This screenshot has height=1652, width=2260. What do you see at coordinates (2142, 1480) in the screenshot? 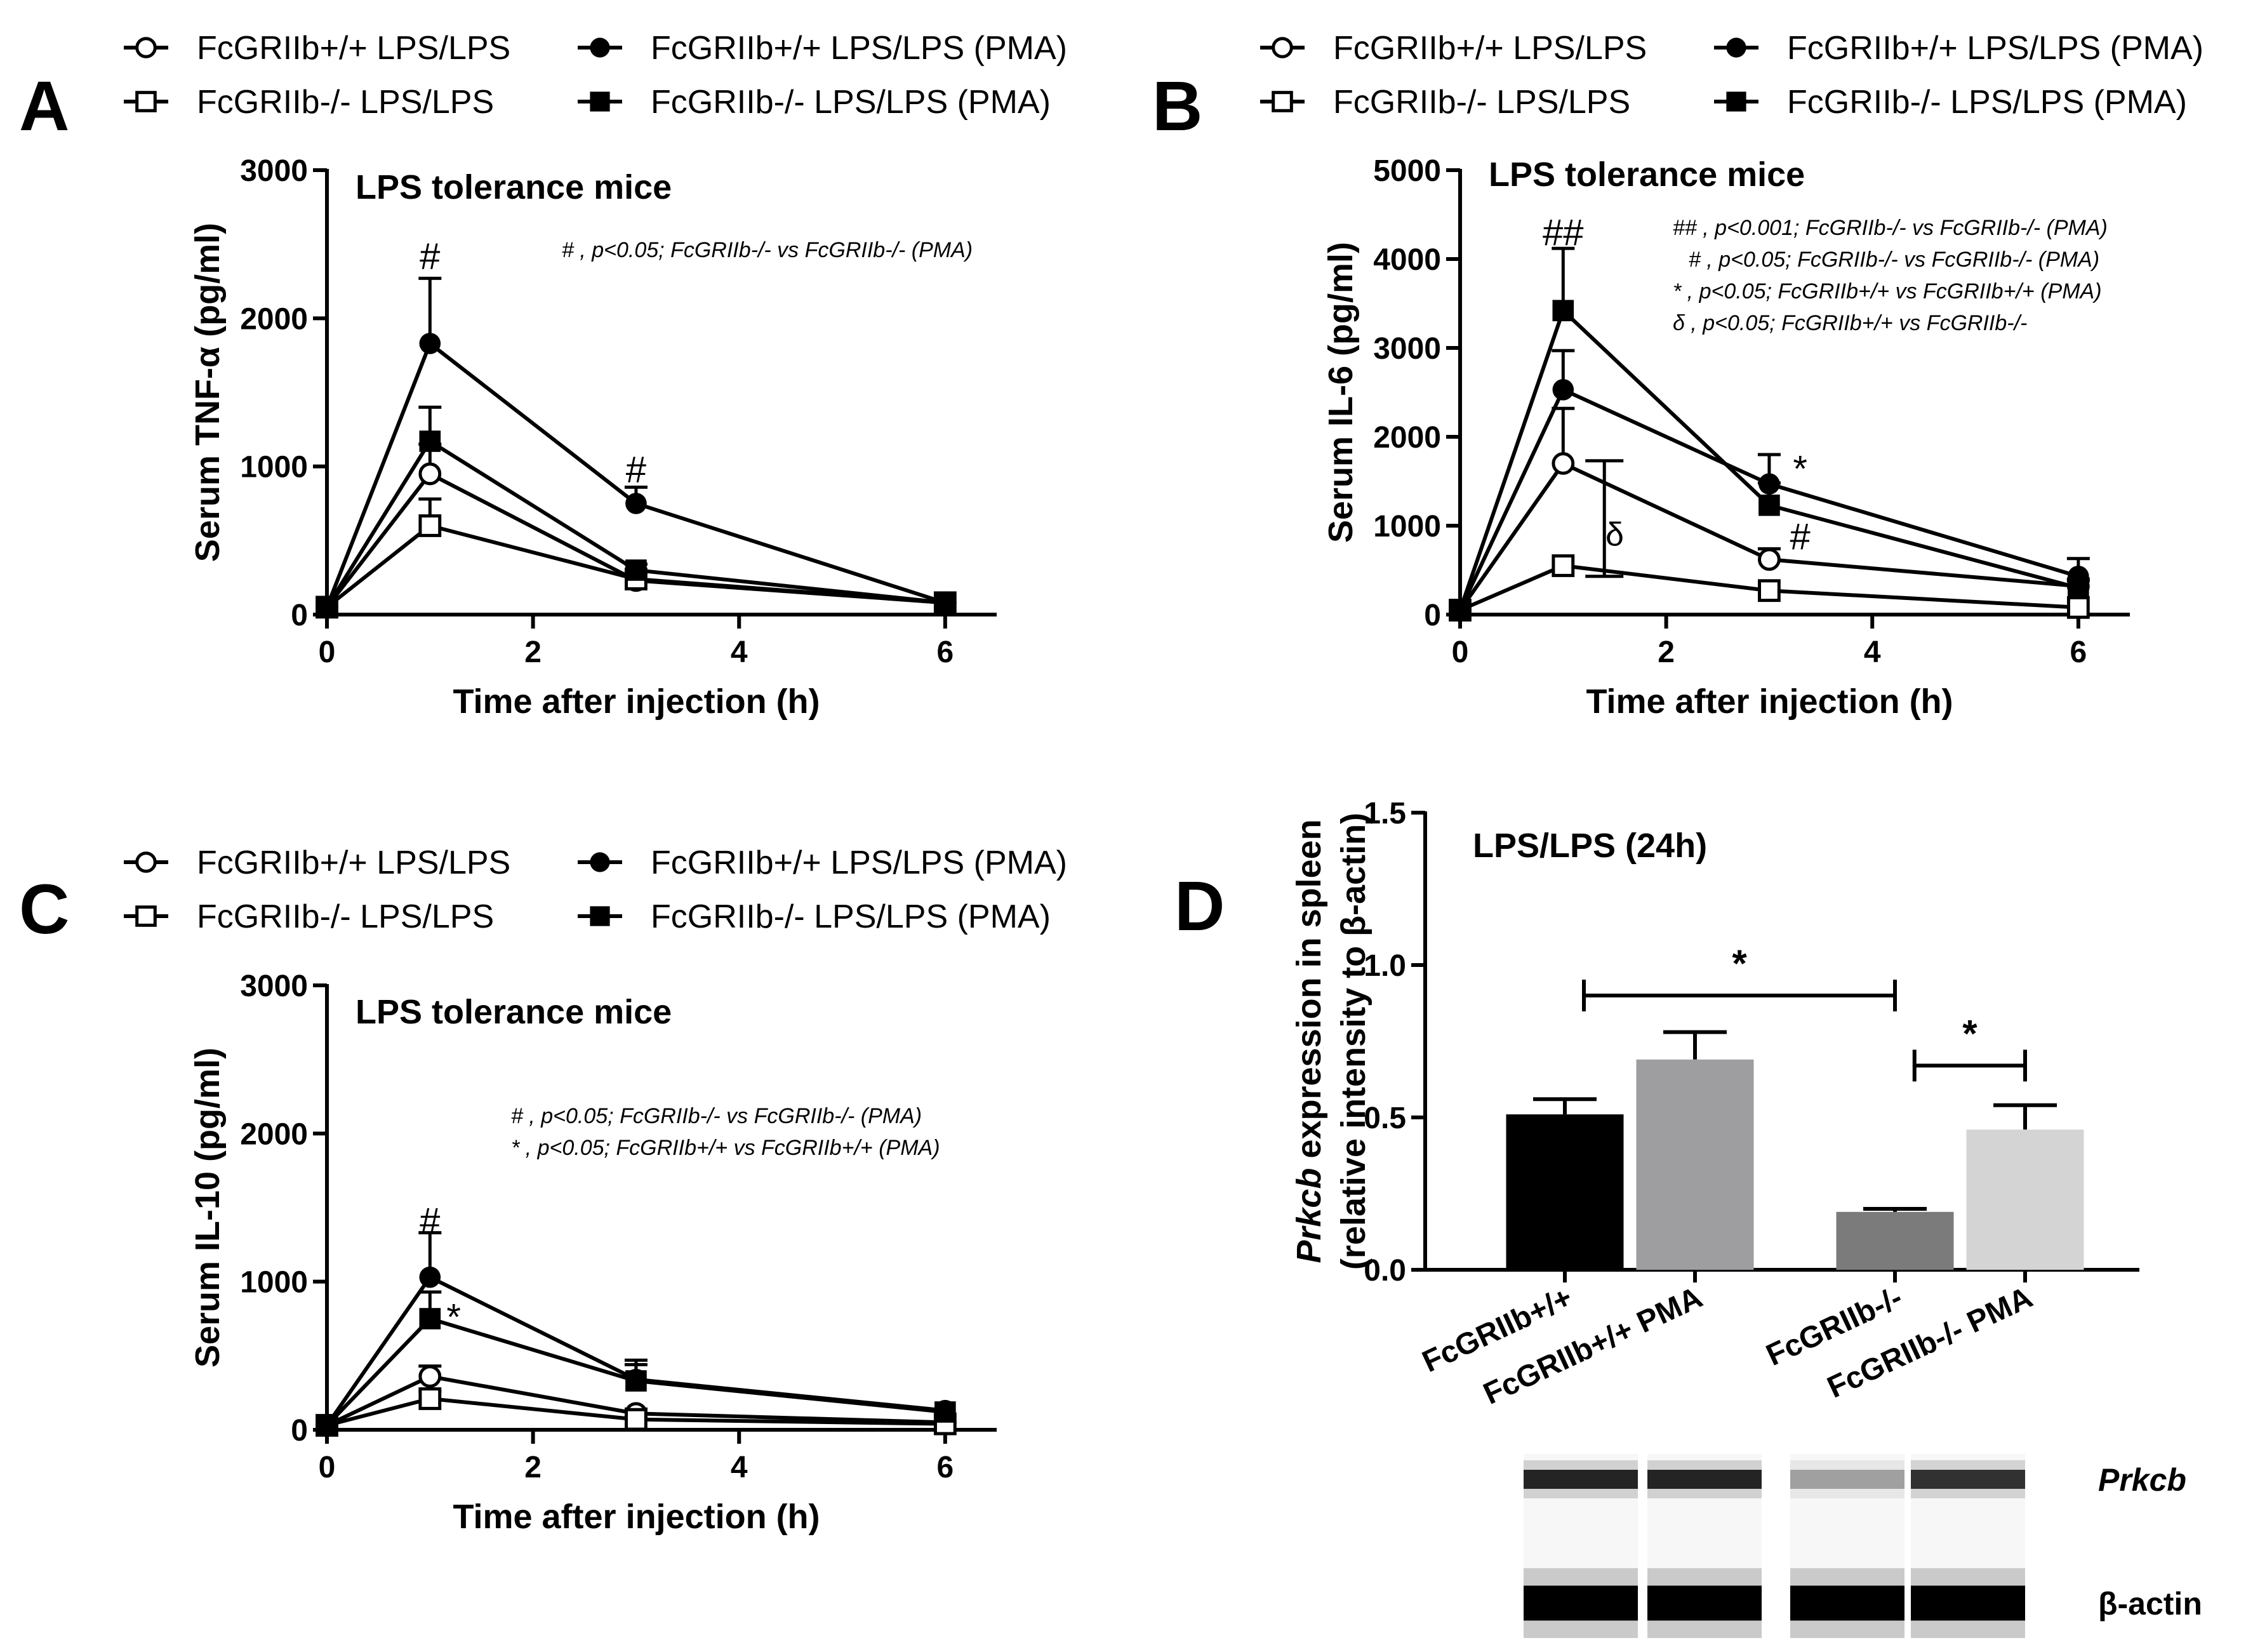
I see `blot-row-label: Prkcb` at bounding box center [2142, 1480].